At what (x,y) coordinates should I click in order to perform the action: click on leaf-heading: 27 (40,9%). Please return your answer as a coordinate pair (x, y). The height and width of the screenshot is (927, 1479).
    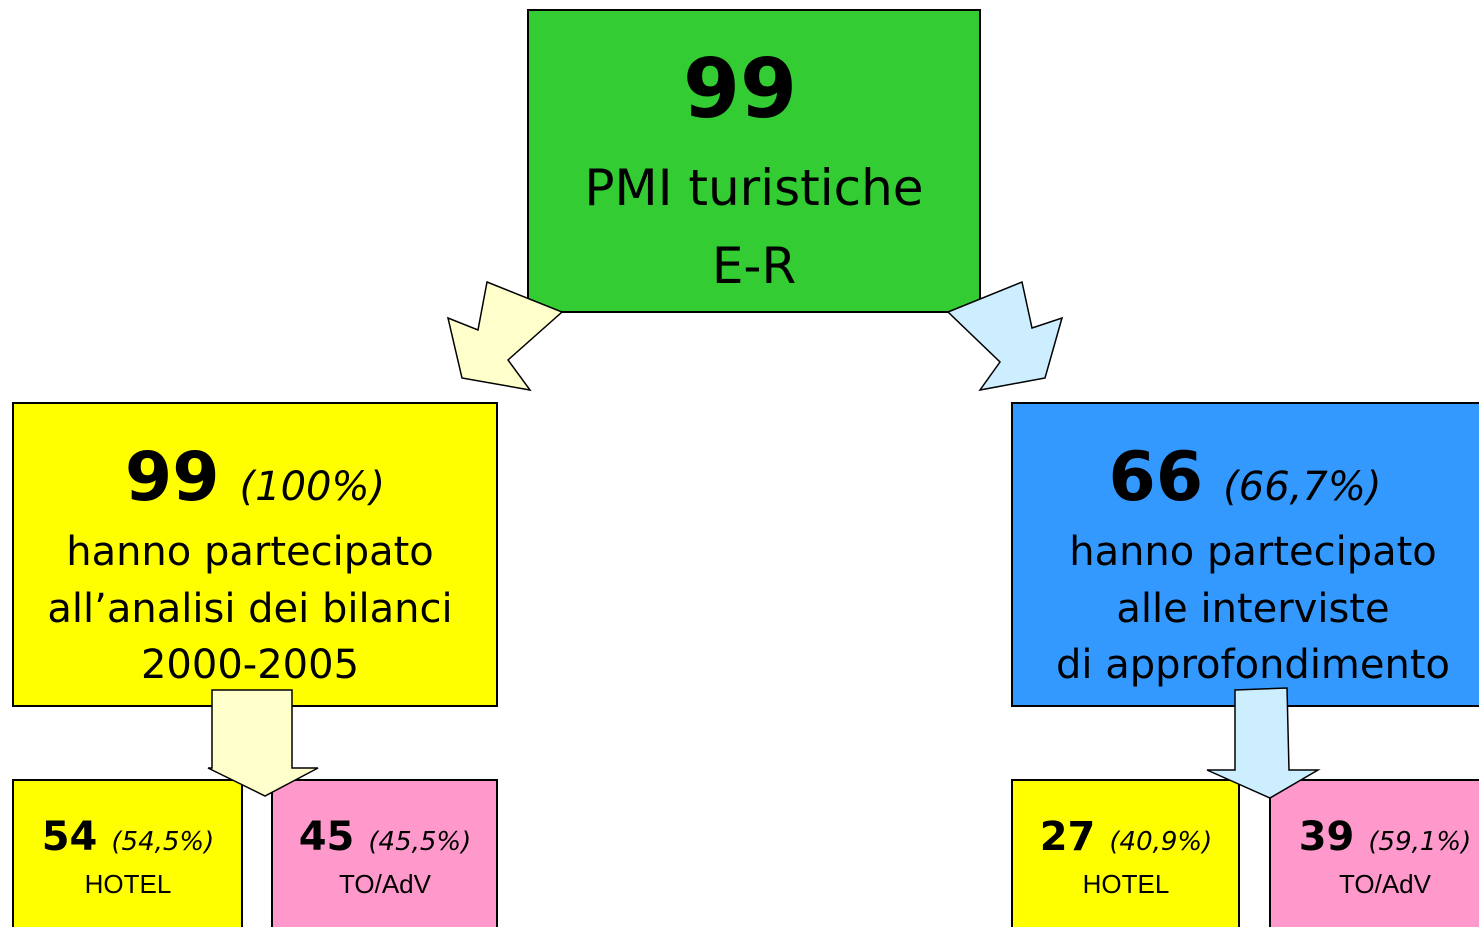
    Looking at the image, I should click on (1126, 837).